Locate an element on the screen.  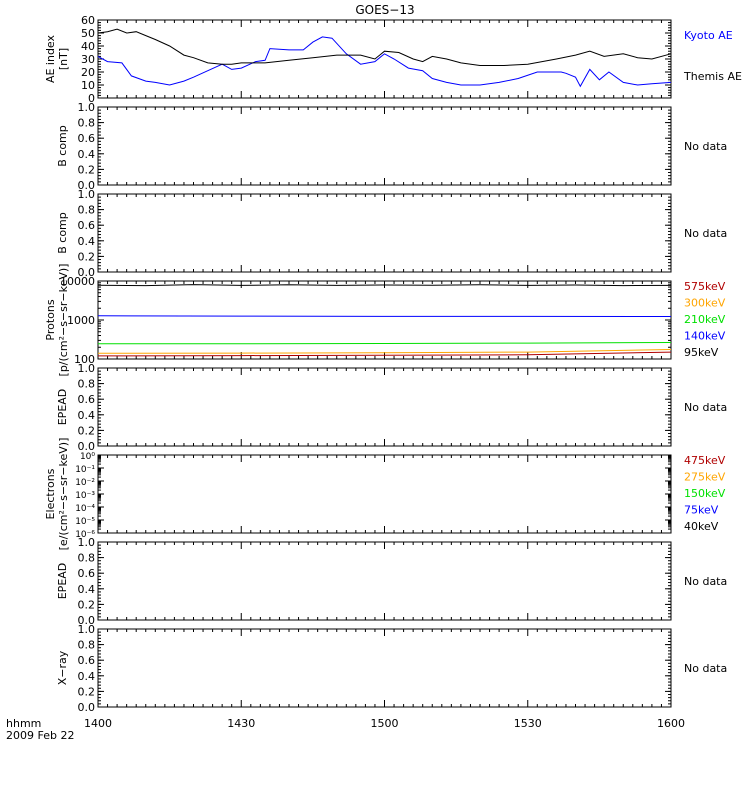
y-tick-label: 20 is located at coordinates (88, 72).